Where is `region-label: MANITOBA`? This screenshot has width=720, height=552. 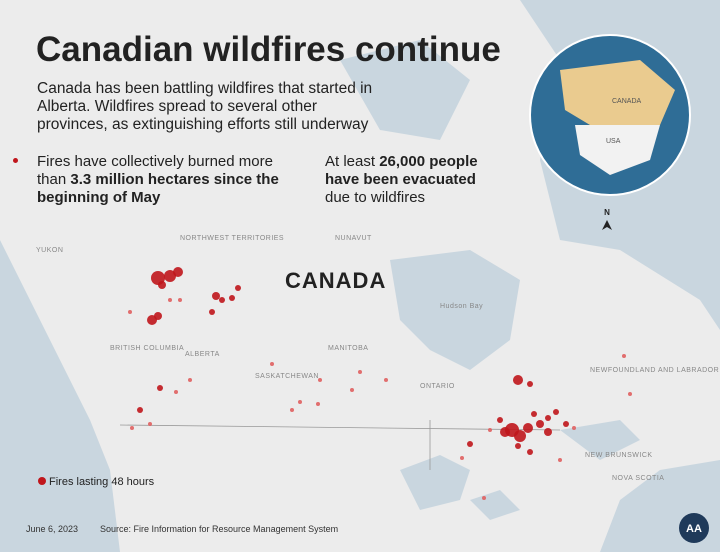 region-label: MANITOBA is located at coordinates (348, 348).